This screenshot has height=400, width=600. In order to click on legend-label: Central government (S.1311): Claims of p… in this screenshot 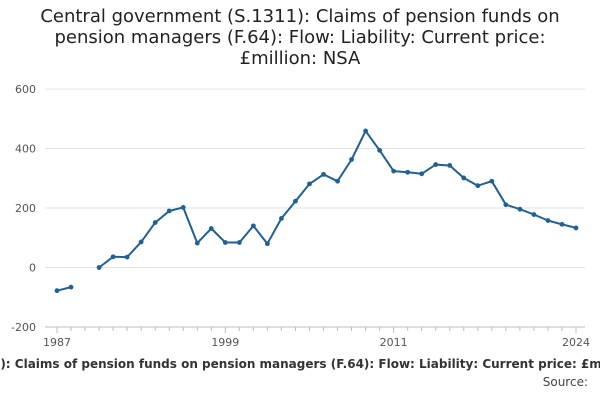, I will do `click(300, 364)`.